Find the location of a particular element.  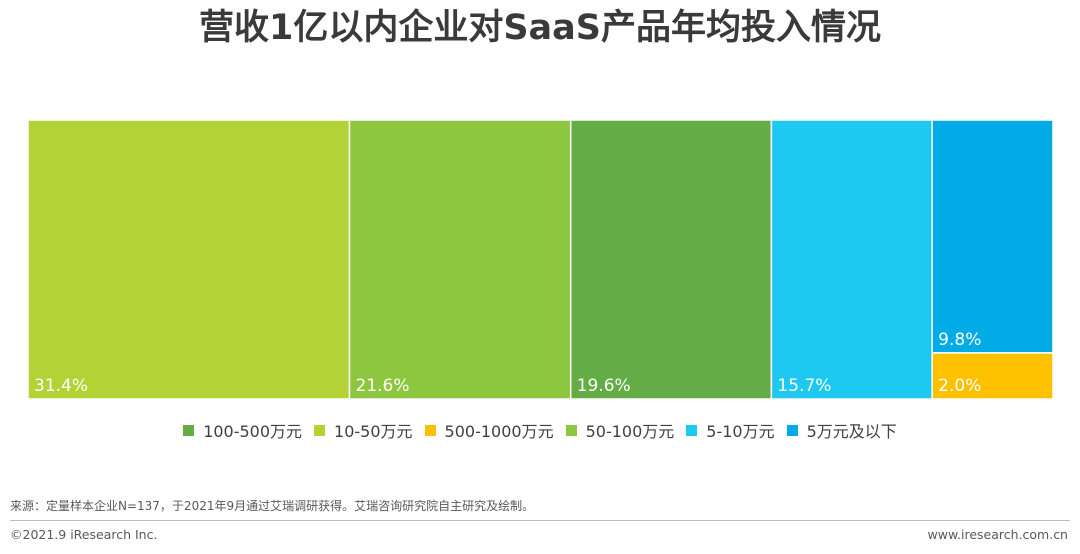

legend-item-1: 100-500万元 is located at coordinates (242, 430).